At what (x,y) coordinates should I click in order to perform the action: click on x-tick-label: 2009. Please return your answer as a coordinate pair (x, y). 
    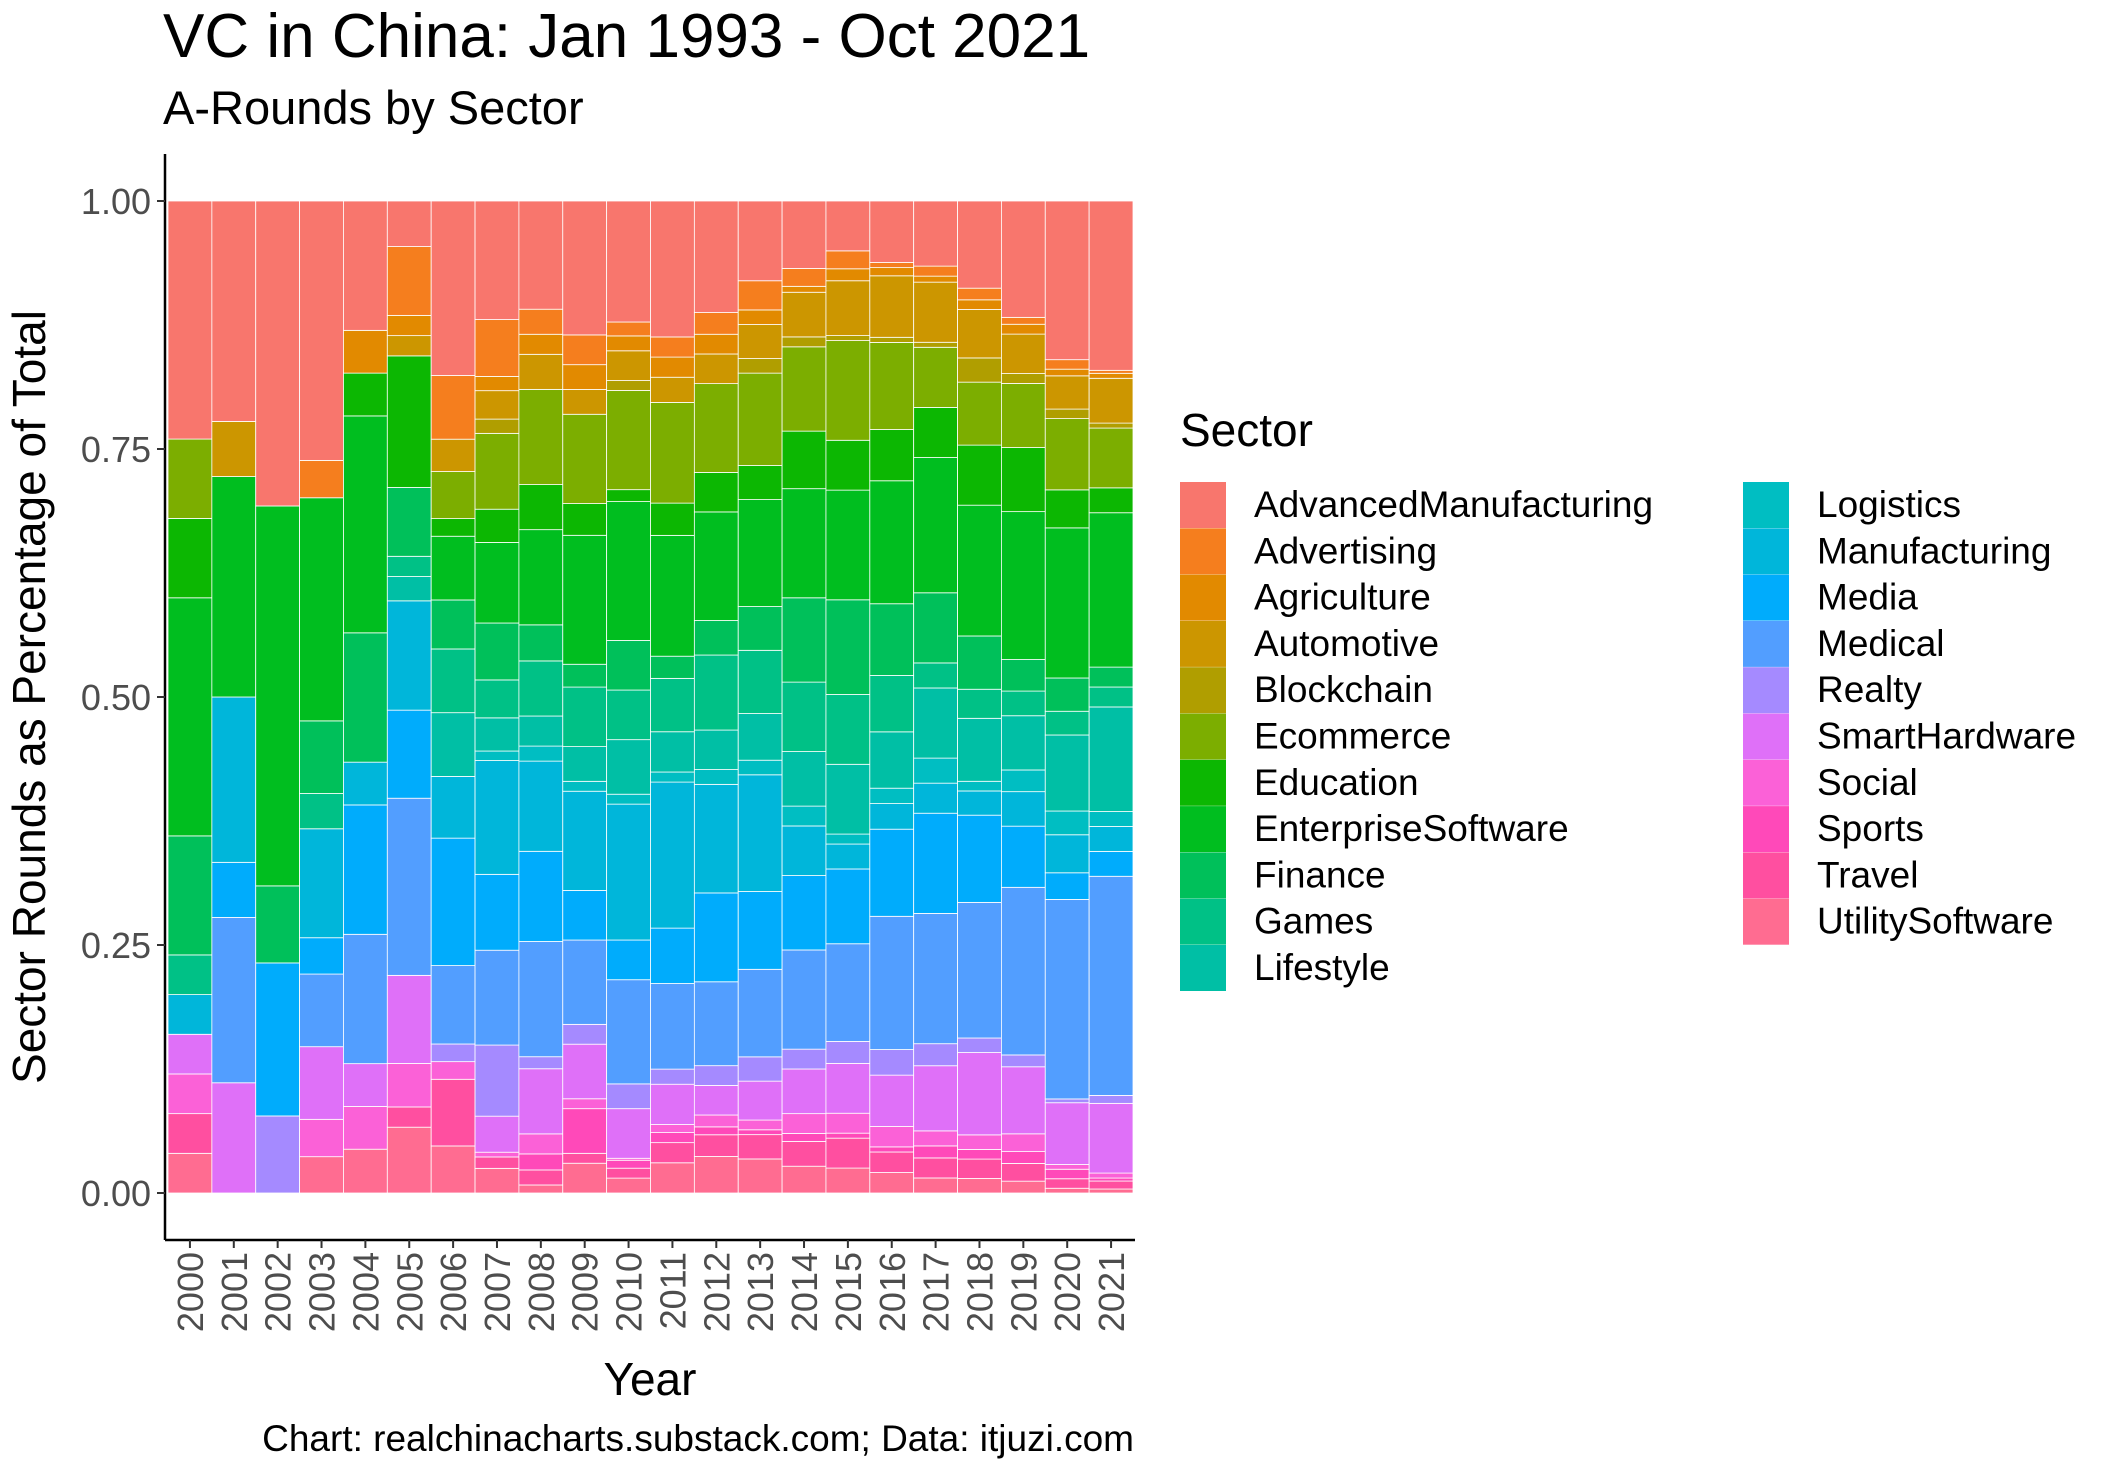
    Looking at the image, I should click on (585, 1292).